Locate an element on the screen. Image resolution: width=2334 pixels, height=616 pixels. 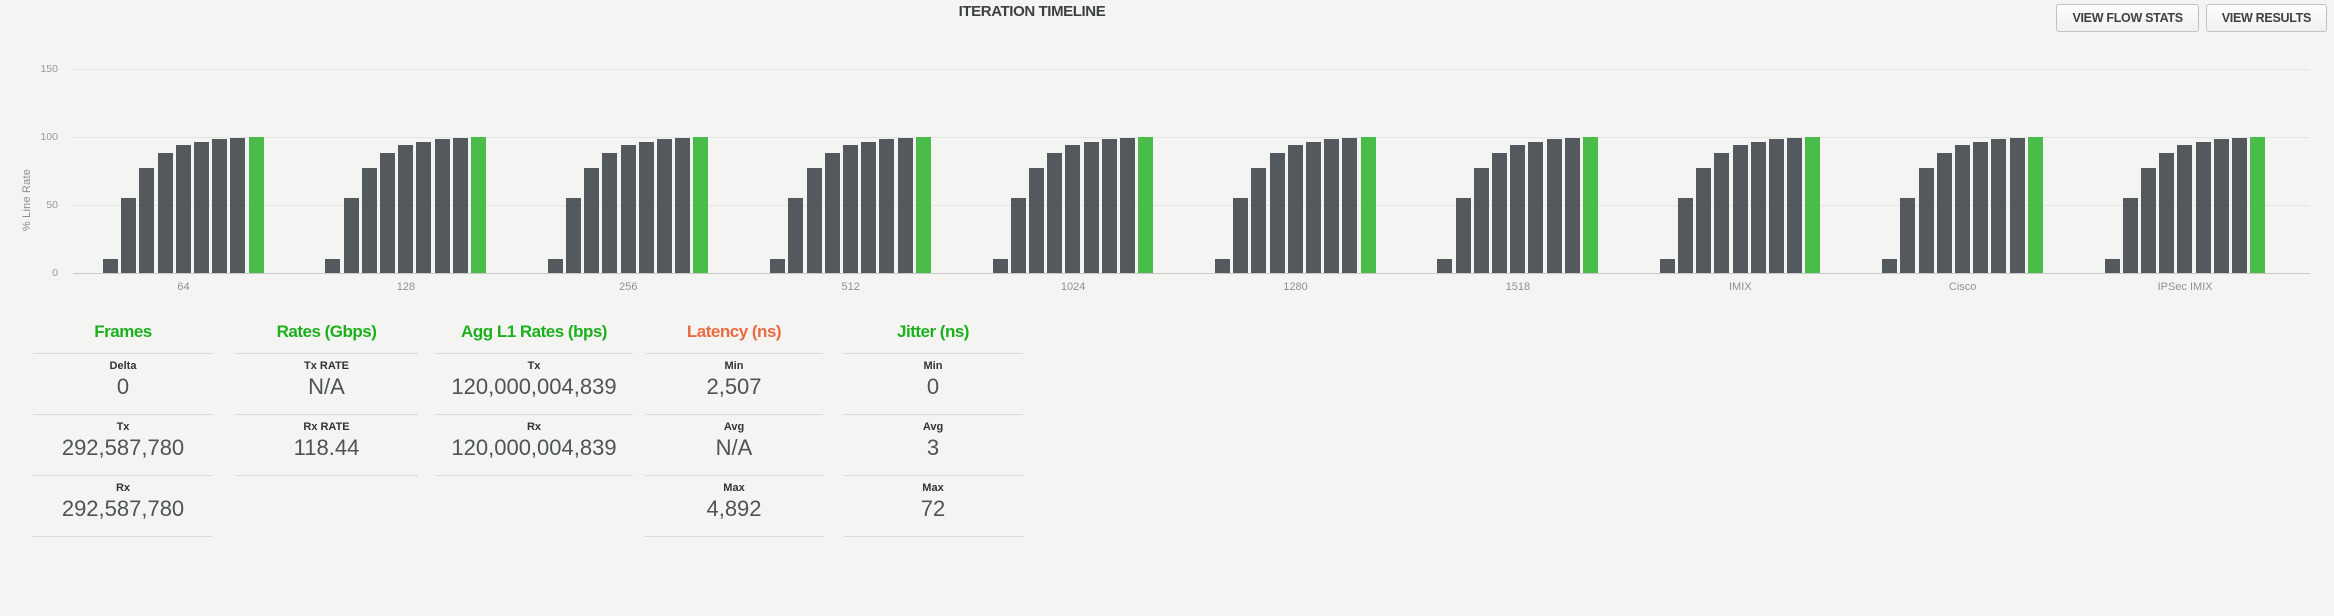
stats-rows: Delta 0 Tx 292,587,780 Rx 292,587,780 is located at coordinates (123, 445).